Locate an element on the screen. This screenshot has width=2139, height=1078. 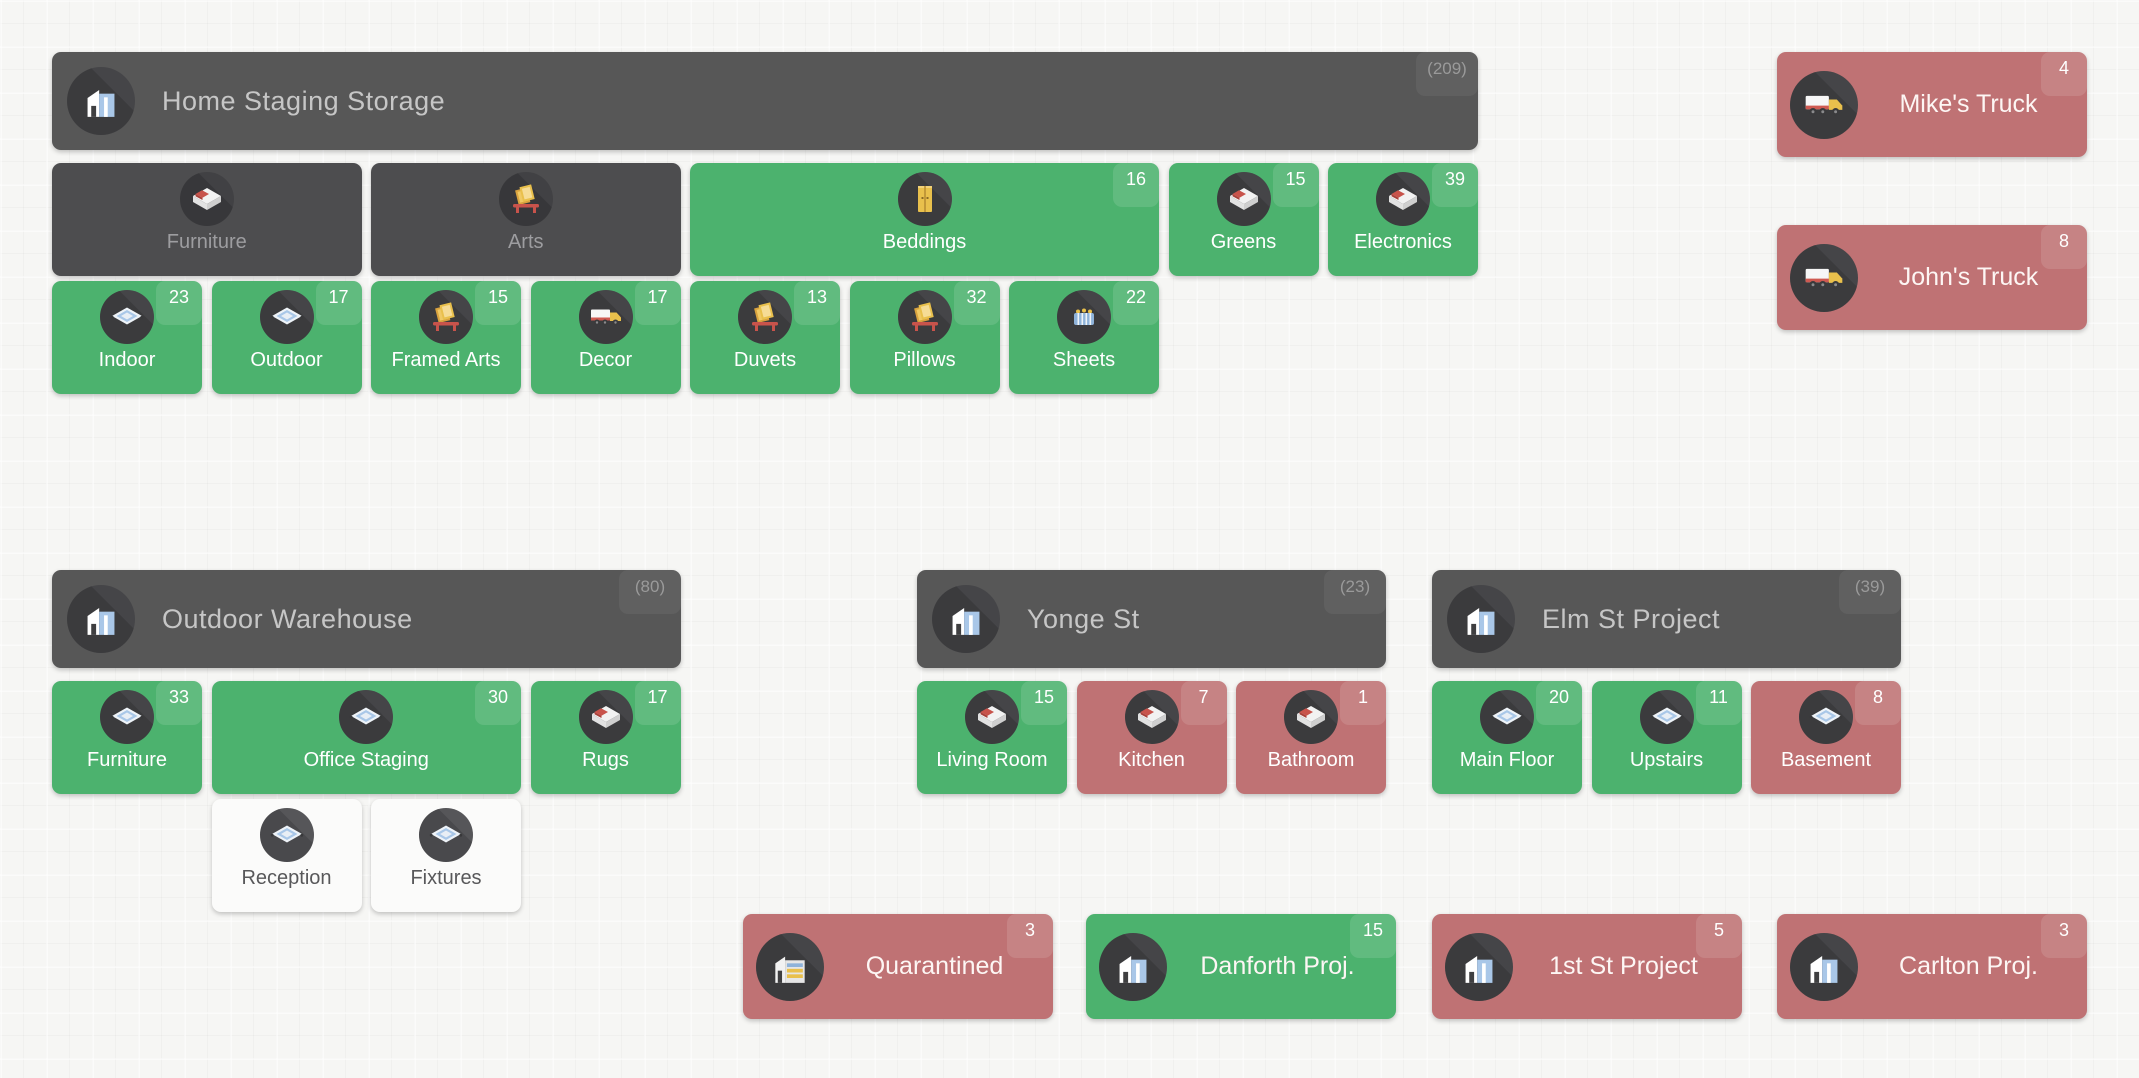
card-sheets: Sheets 22 is located at coordinates (1084, 337).